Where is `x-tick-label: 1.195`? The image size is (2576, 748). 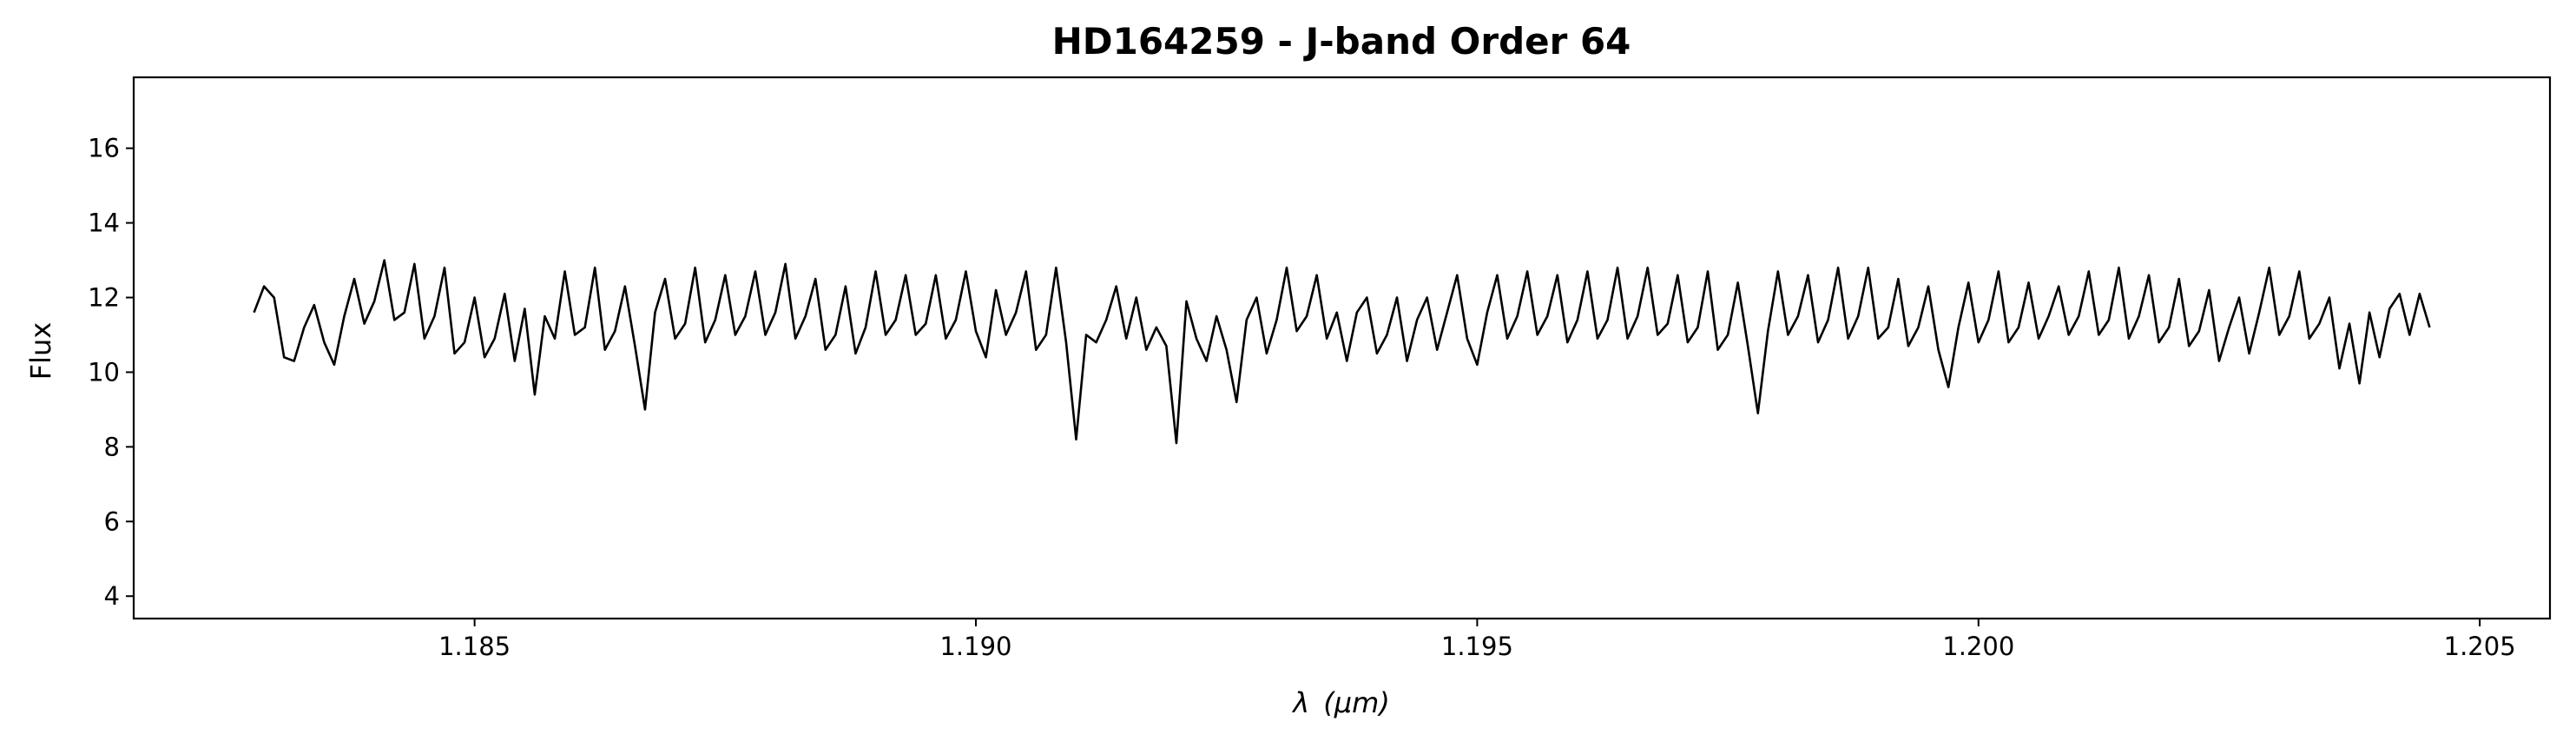 x-tick-label: 1.195 is located at coordinates (1477, 646).